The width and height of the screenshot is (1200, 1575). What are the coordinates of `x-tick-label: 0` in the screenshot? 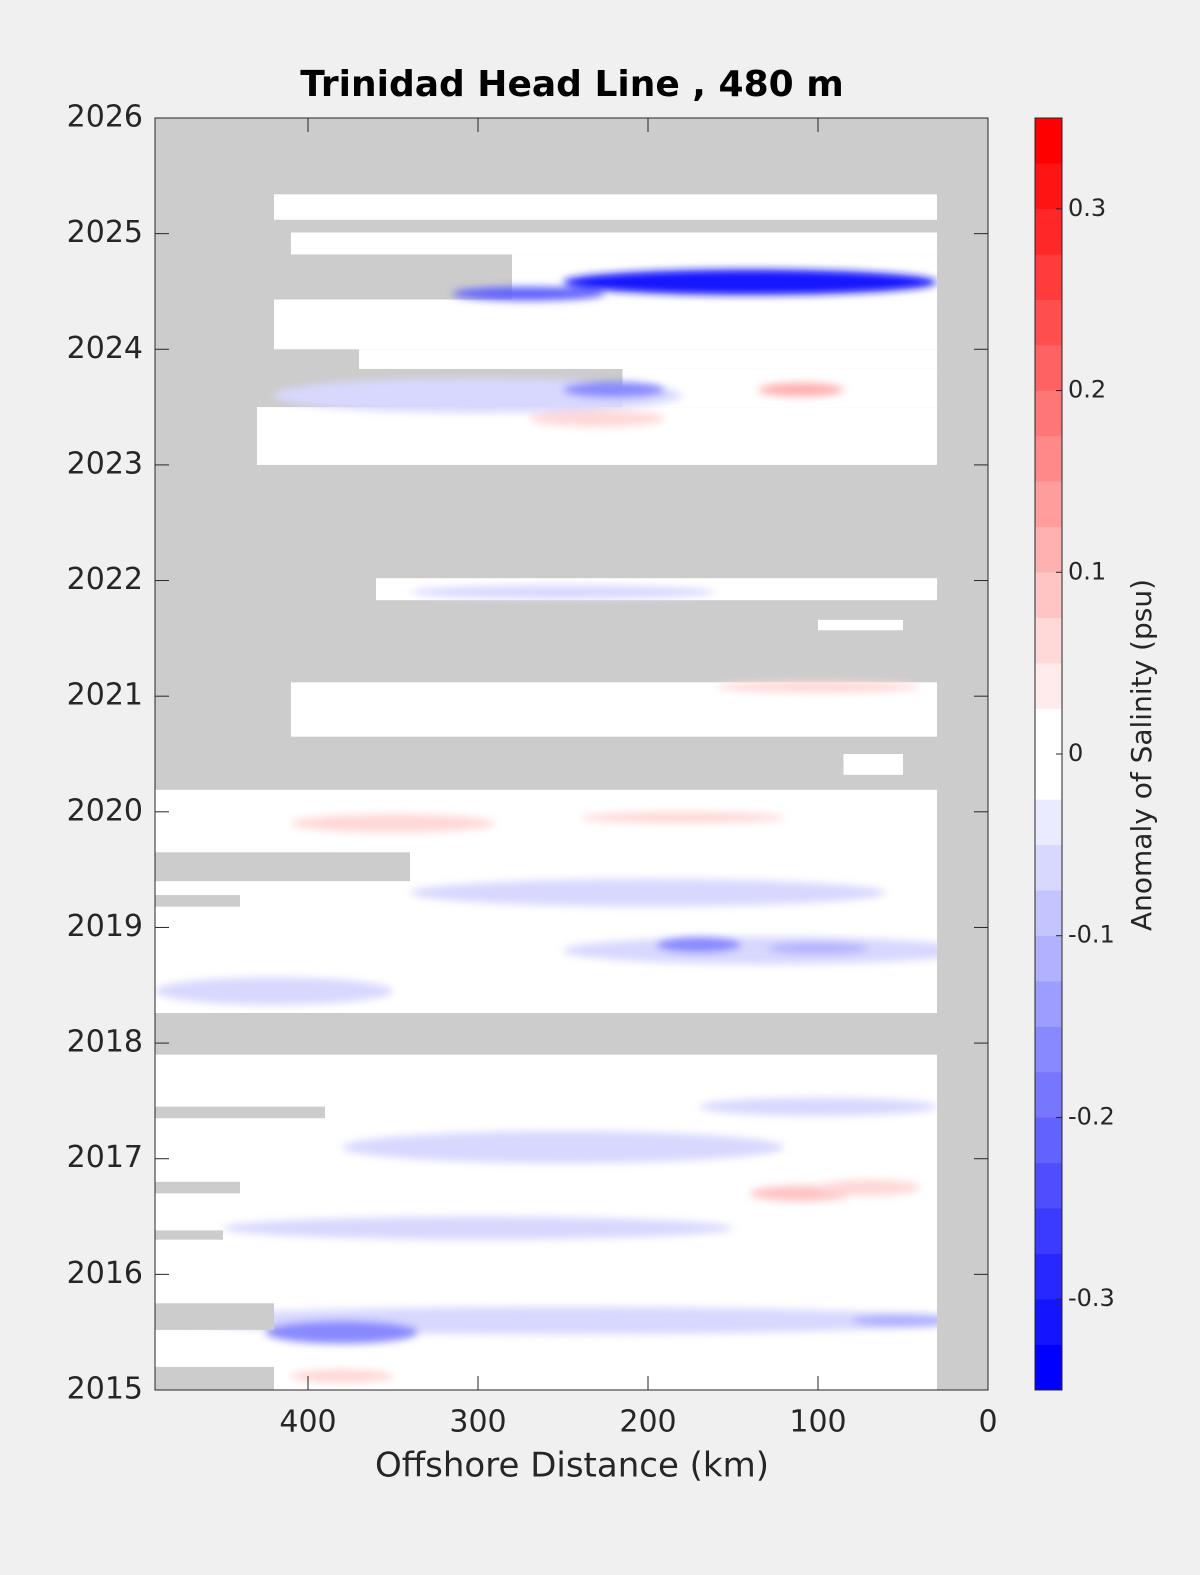 It's located at (987, 1422).